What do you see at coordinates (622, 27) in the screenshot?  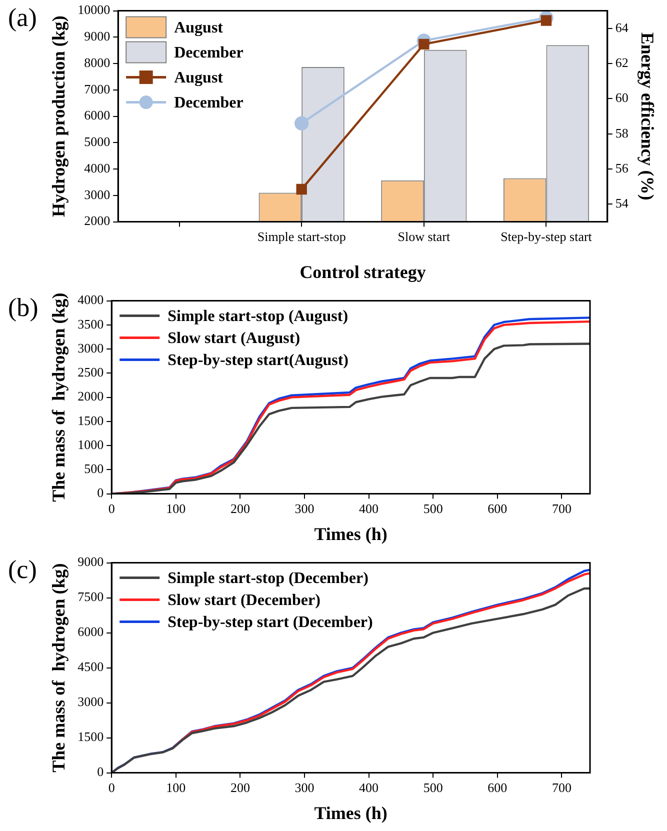 I see `y2-tick-label: 64` at bounding box center [622, 27].